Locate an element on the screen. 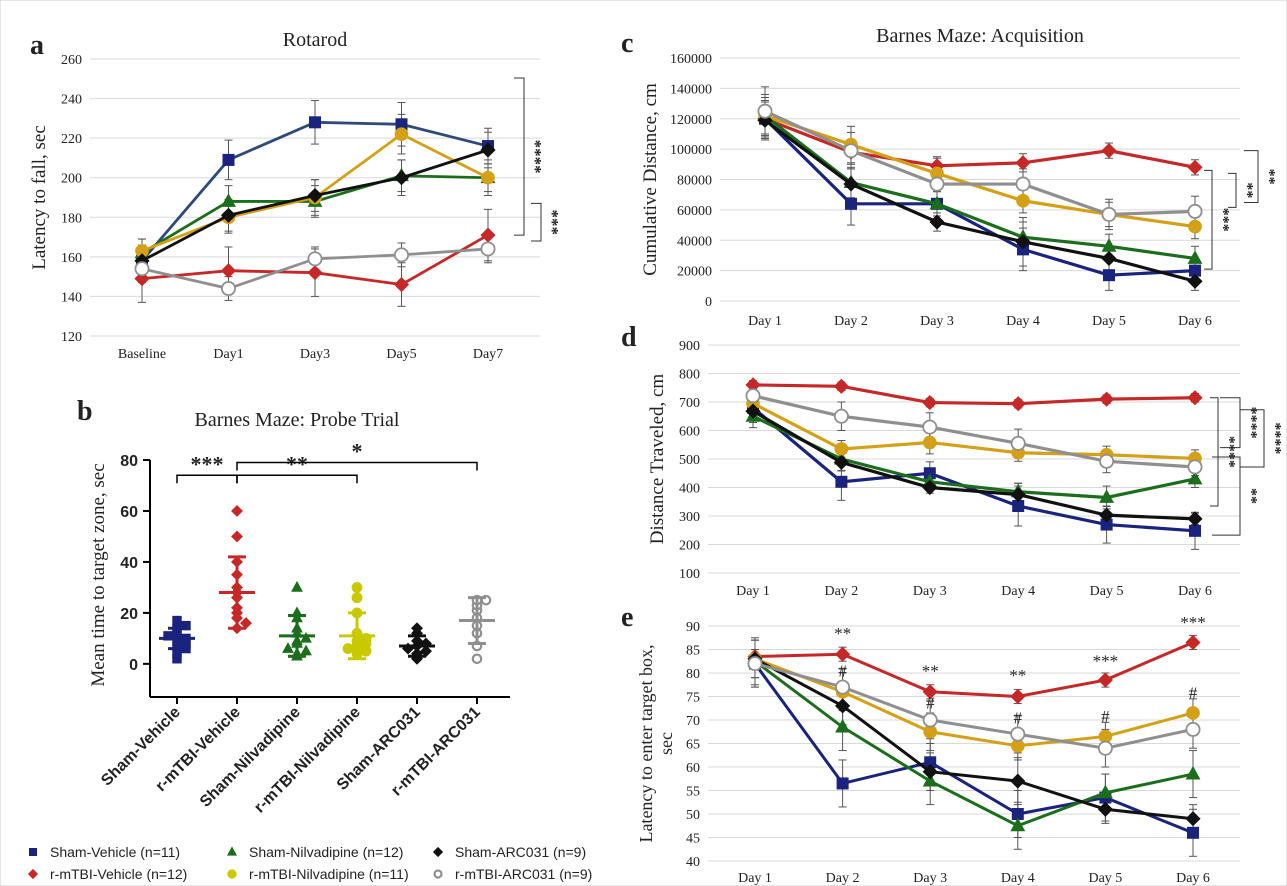 Image resolution: width=1287 pixels, height=886 pixels. y-tick-label: 80 is located at coordinates (693, 674).